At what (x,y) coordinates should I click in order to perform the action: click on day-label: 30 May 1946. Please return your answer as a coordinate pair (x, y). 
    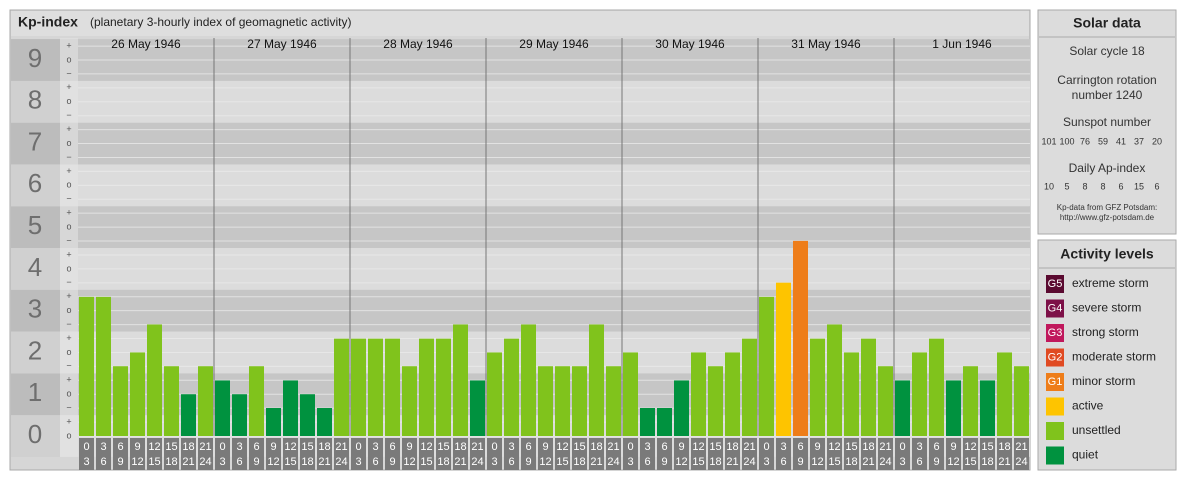
    Looking at the image, I should click on (690, 44).